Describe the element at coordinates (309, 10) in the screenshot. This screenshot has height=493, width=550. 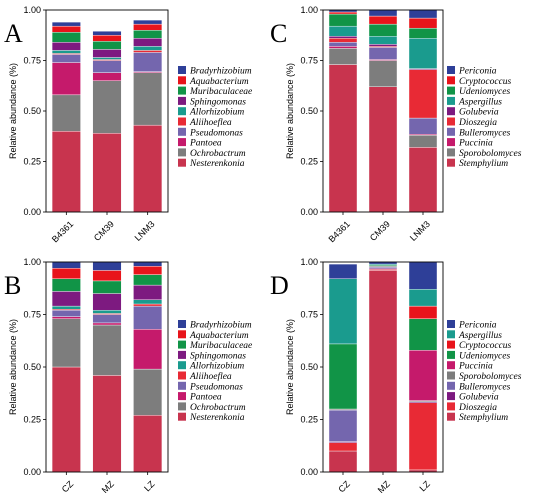
I see `y-tick-label: 1.00` at that location.